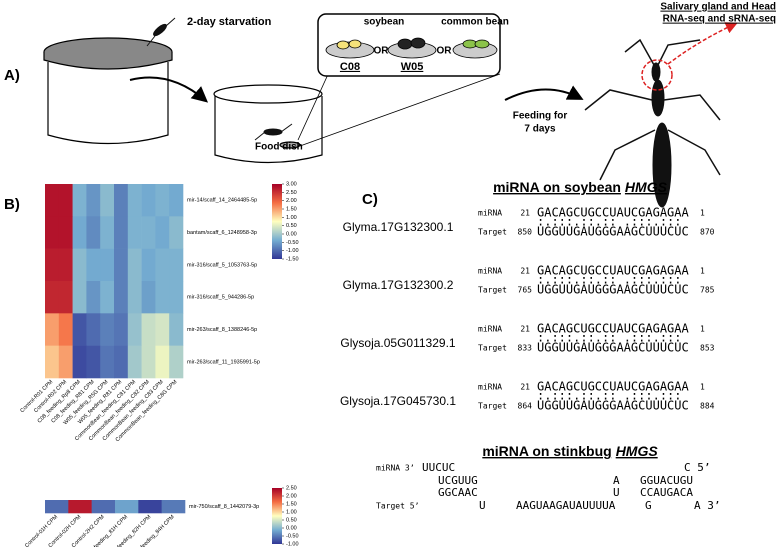 This screenshot has width=778, height=547. I want to click on title-gene: HMGS, so click(646, 187).